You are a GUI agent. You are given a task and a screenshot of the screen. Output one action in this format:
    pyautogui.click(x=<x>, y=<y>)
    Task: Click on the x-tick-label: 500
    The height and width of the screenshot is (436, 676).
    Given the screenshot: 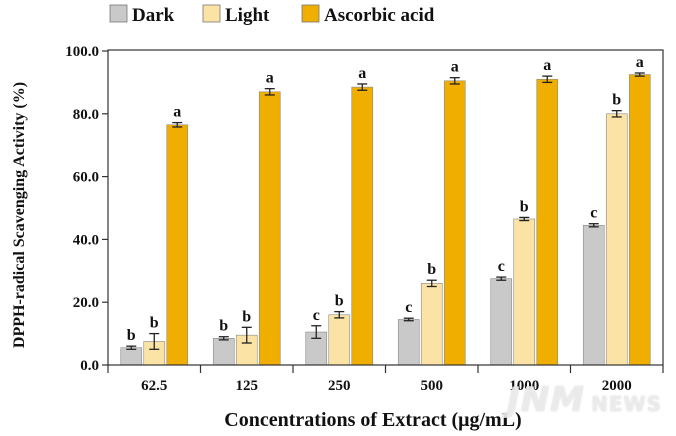 What is the action you would take?
    pyautogui.click(x=432, y=386)
    